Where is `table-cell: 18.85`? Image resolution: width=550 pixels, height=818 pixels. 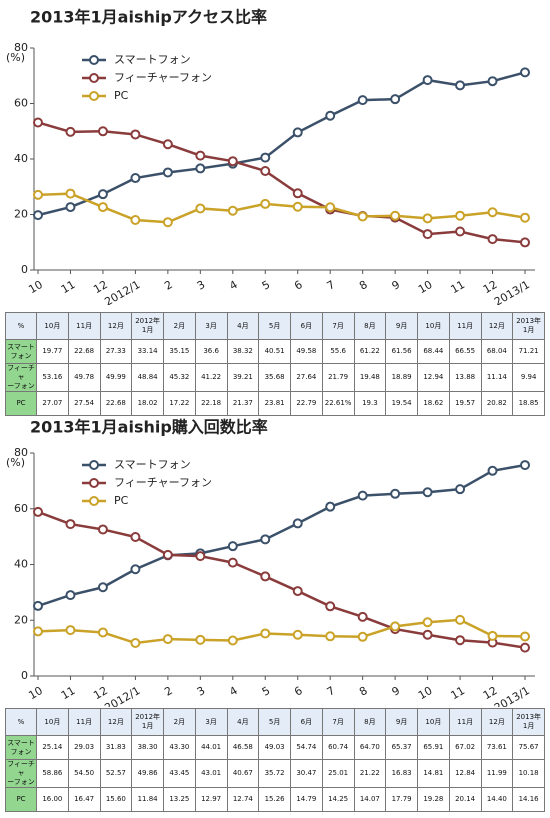 table-cell: 18.85 is located at coordinates (528, 403).